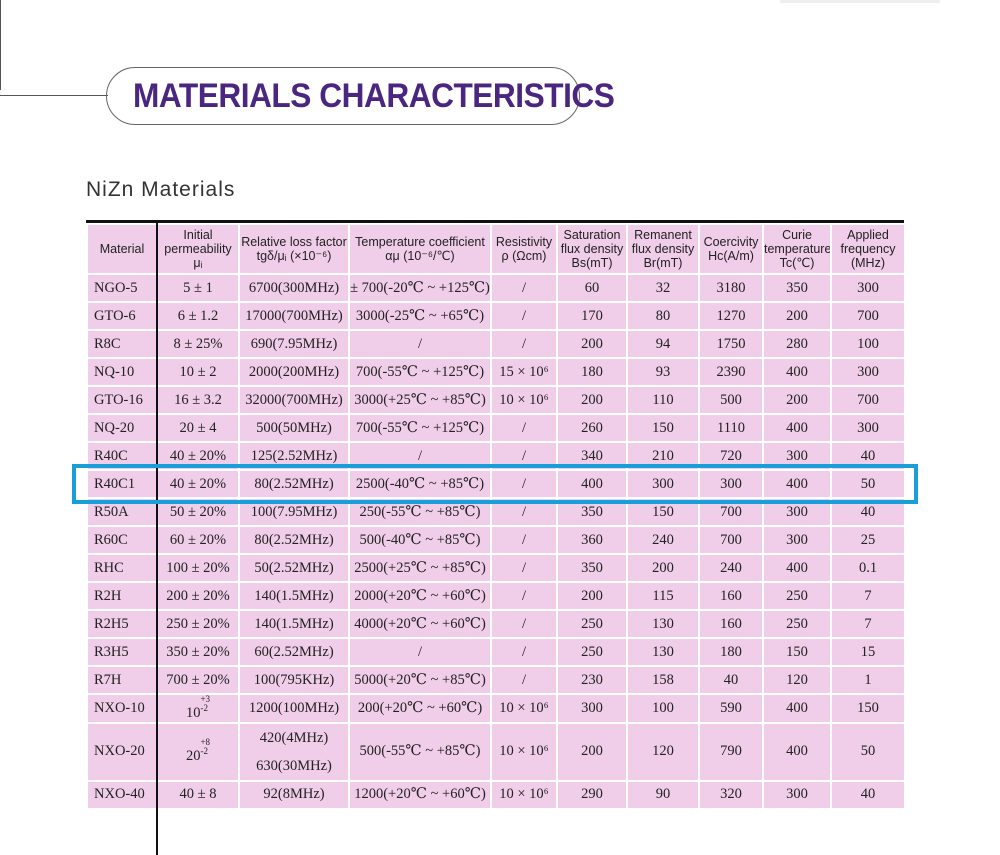 Image resolution: width=1000 pixels, height=855 pixels. Describe the element at coordinates (420, 708) in the screenshot. I see `table-cell: 200(+20℃ ~ +60℃)` at that location.